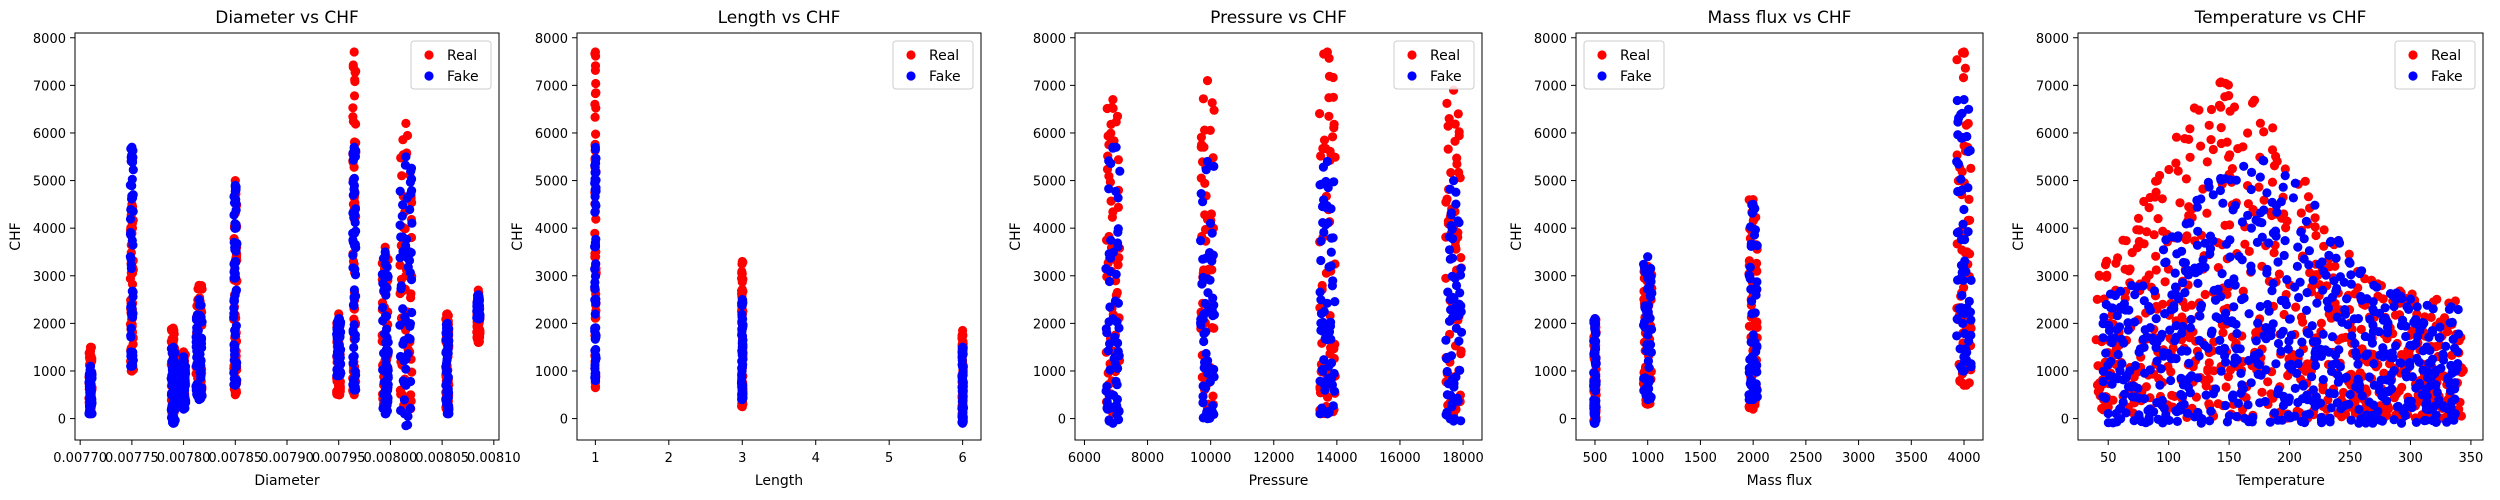 The width and height of the screenshot is (2500, 500). I want to click on y-tick-label: 4000, so click(2052, 229).